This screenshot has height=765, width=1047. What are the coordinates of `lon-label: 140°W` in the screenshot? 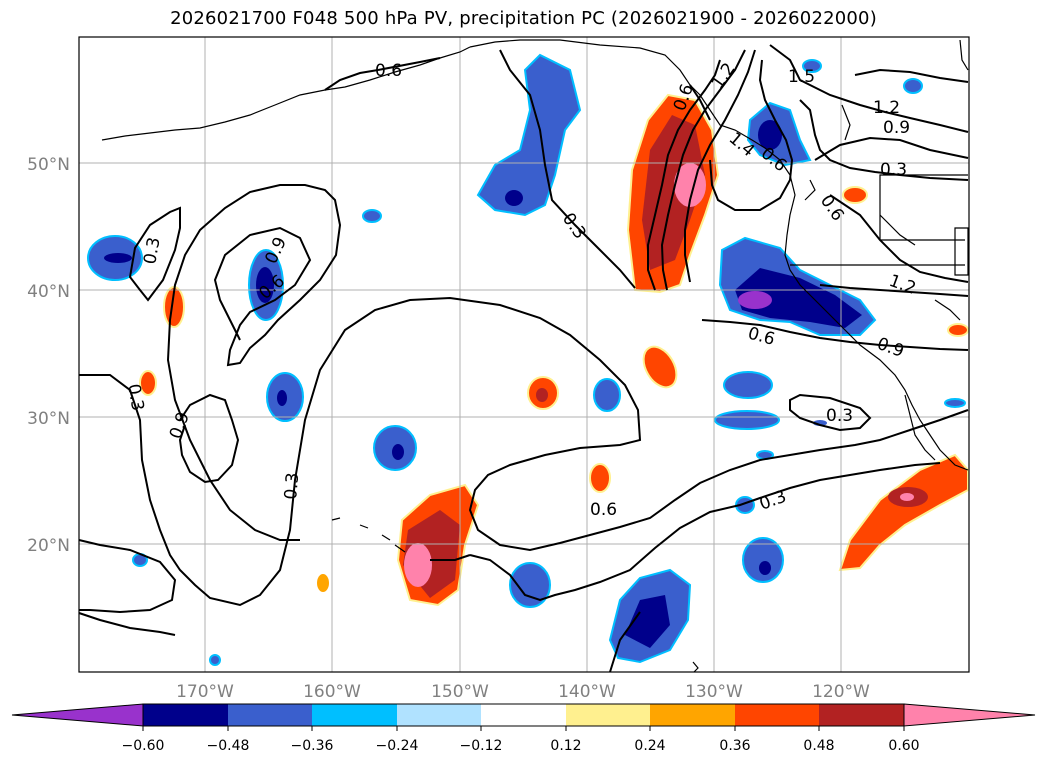 It's located at (587, 692).